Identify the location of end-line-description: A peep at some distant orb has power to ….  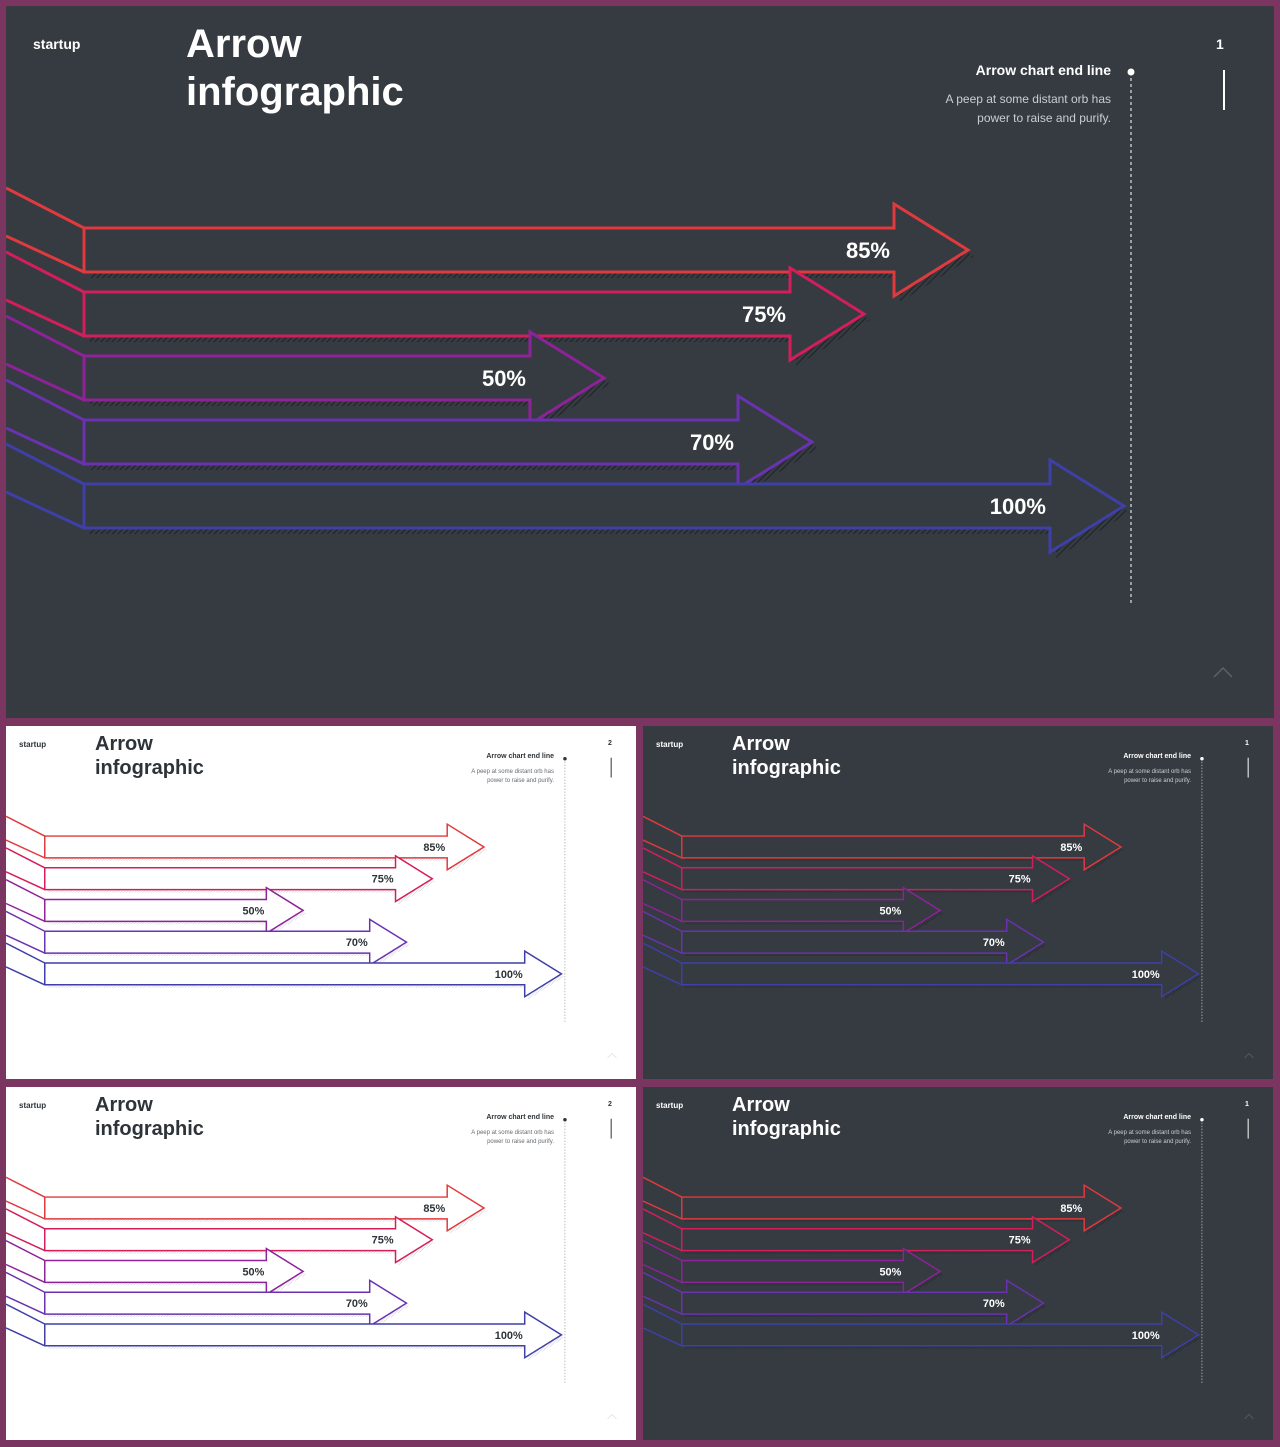
(512, 1138).